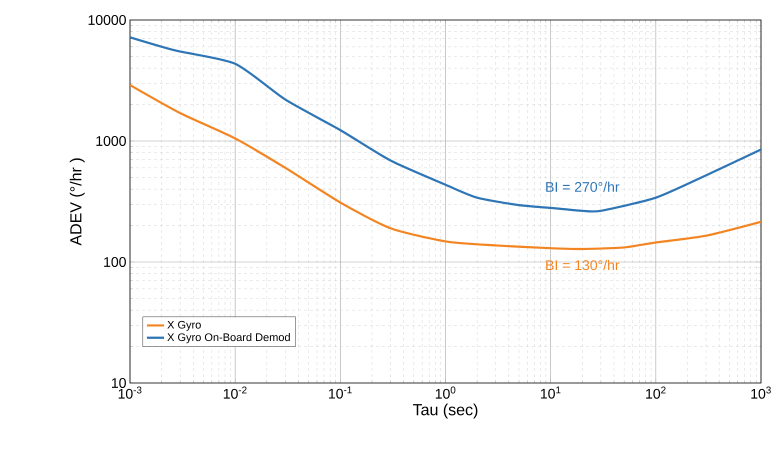 Image resolution: width=777 pixels, height=456 pixels. Describe the element at coordinates (77, 202) in the screenshot. I see `y-axis-title: ADEV (°/hr )` at that location.